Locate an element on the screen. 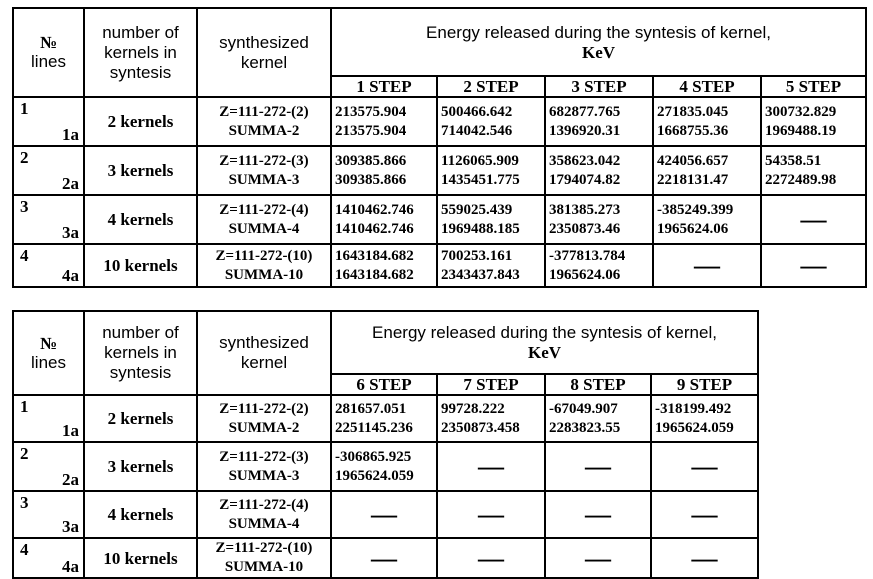 The width and height of the screenshot is (873, 579). energy-value: 700253.161 is located at coordinates (477, 255).